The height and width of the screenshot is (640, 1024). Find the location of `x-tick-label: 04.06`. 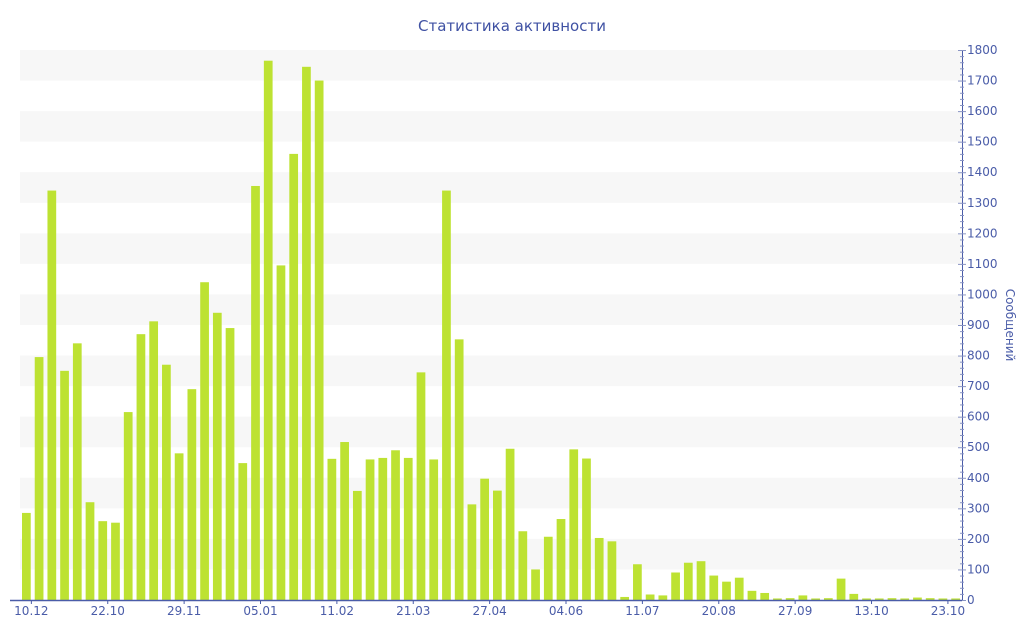

x-tick-label: 04.06 is located at coordinates (566, 611).